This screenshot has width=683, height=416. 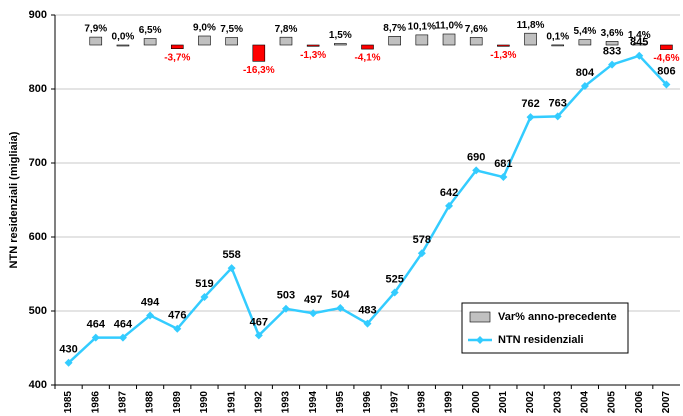 I want to click on point-value-label: 833, so click(x=612, y=51).